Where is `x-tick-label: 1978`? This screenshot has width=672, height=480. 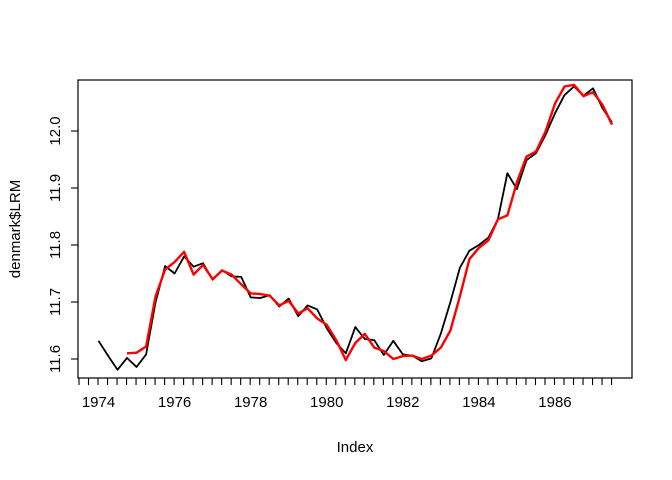 x-tick-label: 1978 is located at coordinates (250, 402).